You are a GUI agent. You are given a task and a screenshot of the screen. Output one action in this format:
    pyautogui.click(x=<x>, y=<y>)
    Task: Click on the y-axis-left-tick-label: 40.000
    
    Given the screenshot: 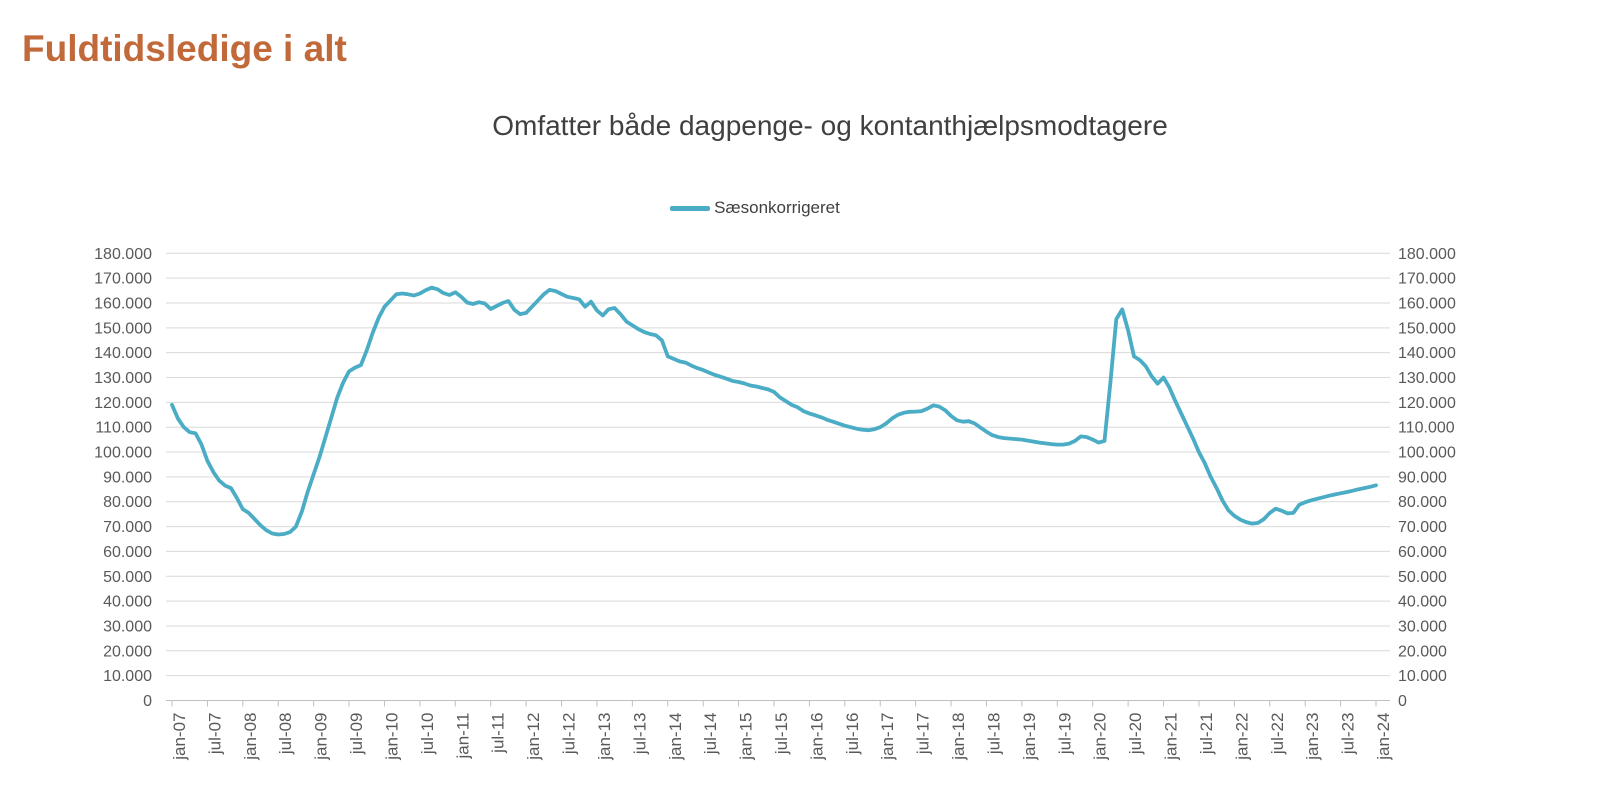 What is the action you would take?
    pyautogui.click(x=127, y=602)
    